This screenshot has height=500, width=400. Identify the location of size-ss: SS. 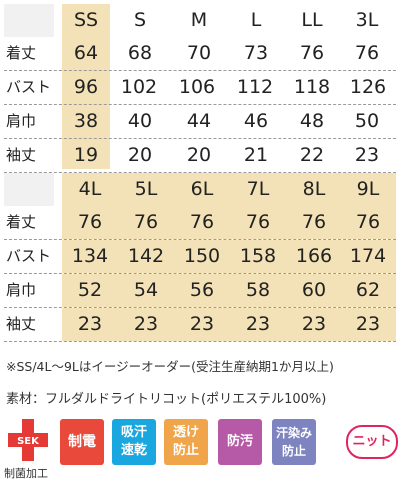
(86, 20).